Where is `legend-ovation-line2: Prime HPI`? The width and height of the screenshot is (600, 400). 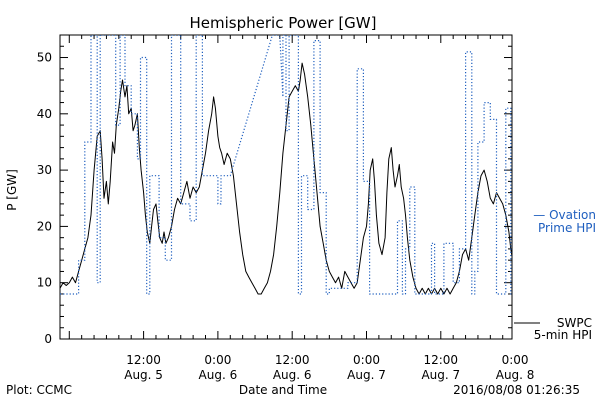
legend-ovation-line2: Prime HPI is located at coordinates (567, 228).